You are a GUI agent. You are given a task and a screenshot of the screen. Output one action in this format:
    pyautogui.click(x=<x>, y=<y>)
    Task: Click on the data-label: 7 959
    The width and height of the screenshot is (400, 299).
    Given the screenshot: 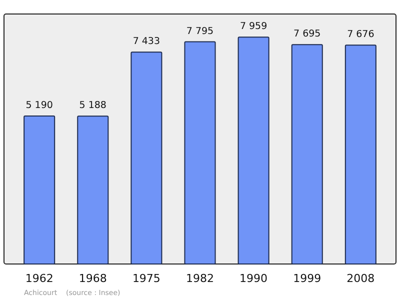 What is the action you would take?
    pyautogui.click(x=254, y=26)
    